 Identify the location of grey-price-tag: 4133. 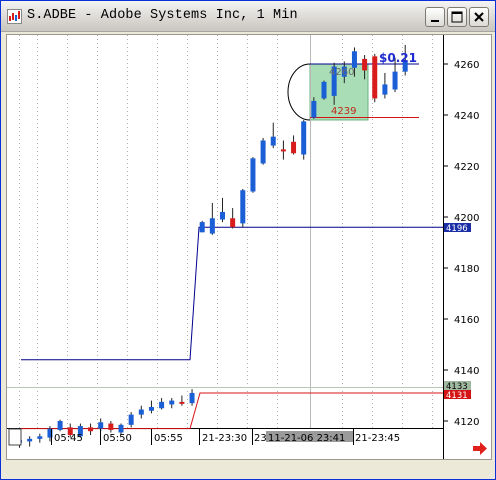
(457, 386).